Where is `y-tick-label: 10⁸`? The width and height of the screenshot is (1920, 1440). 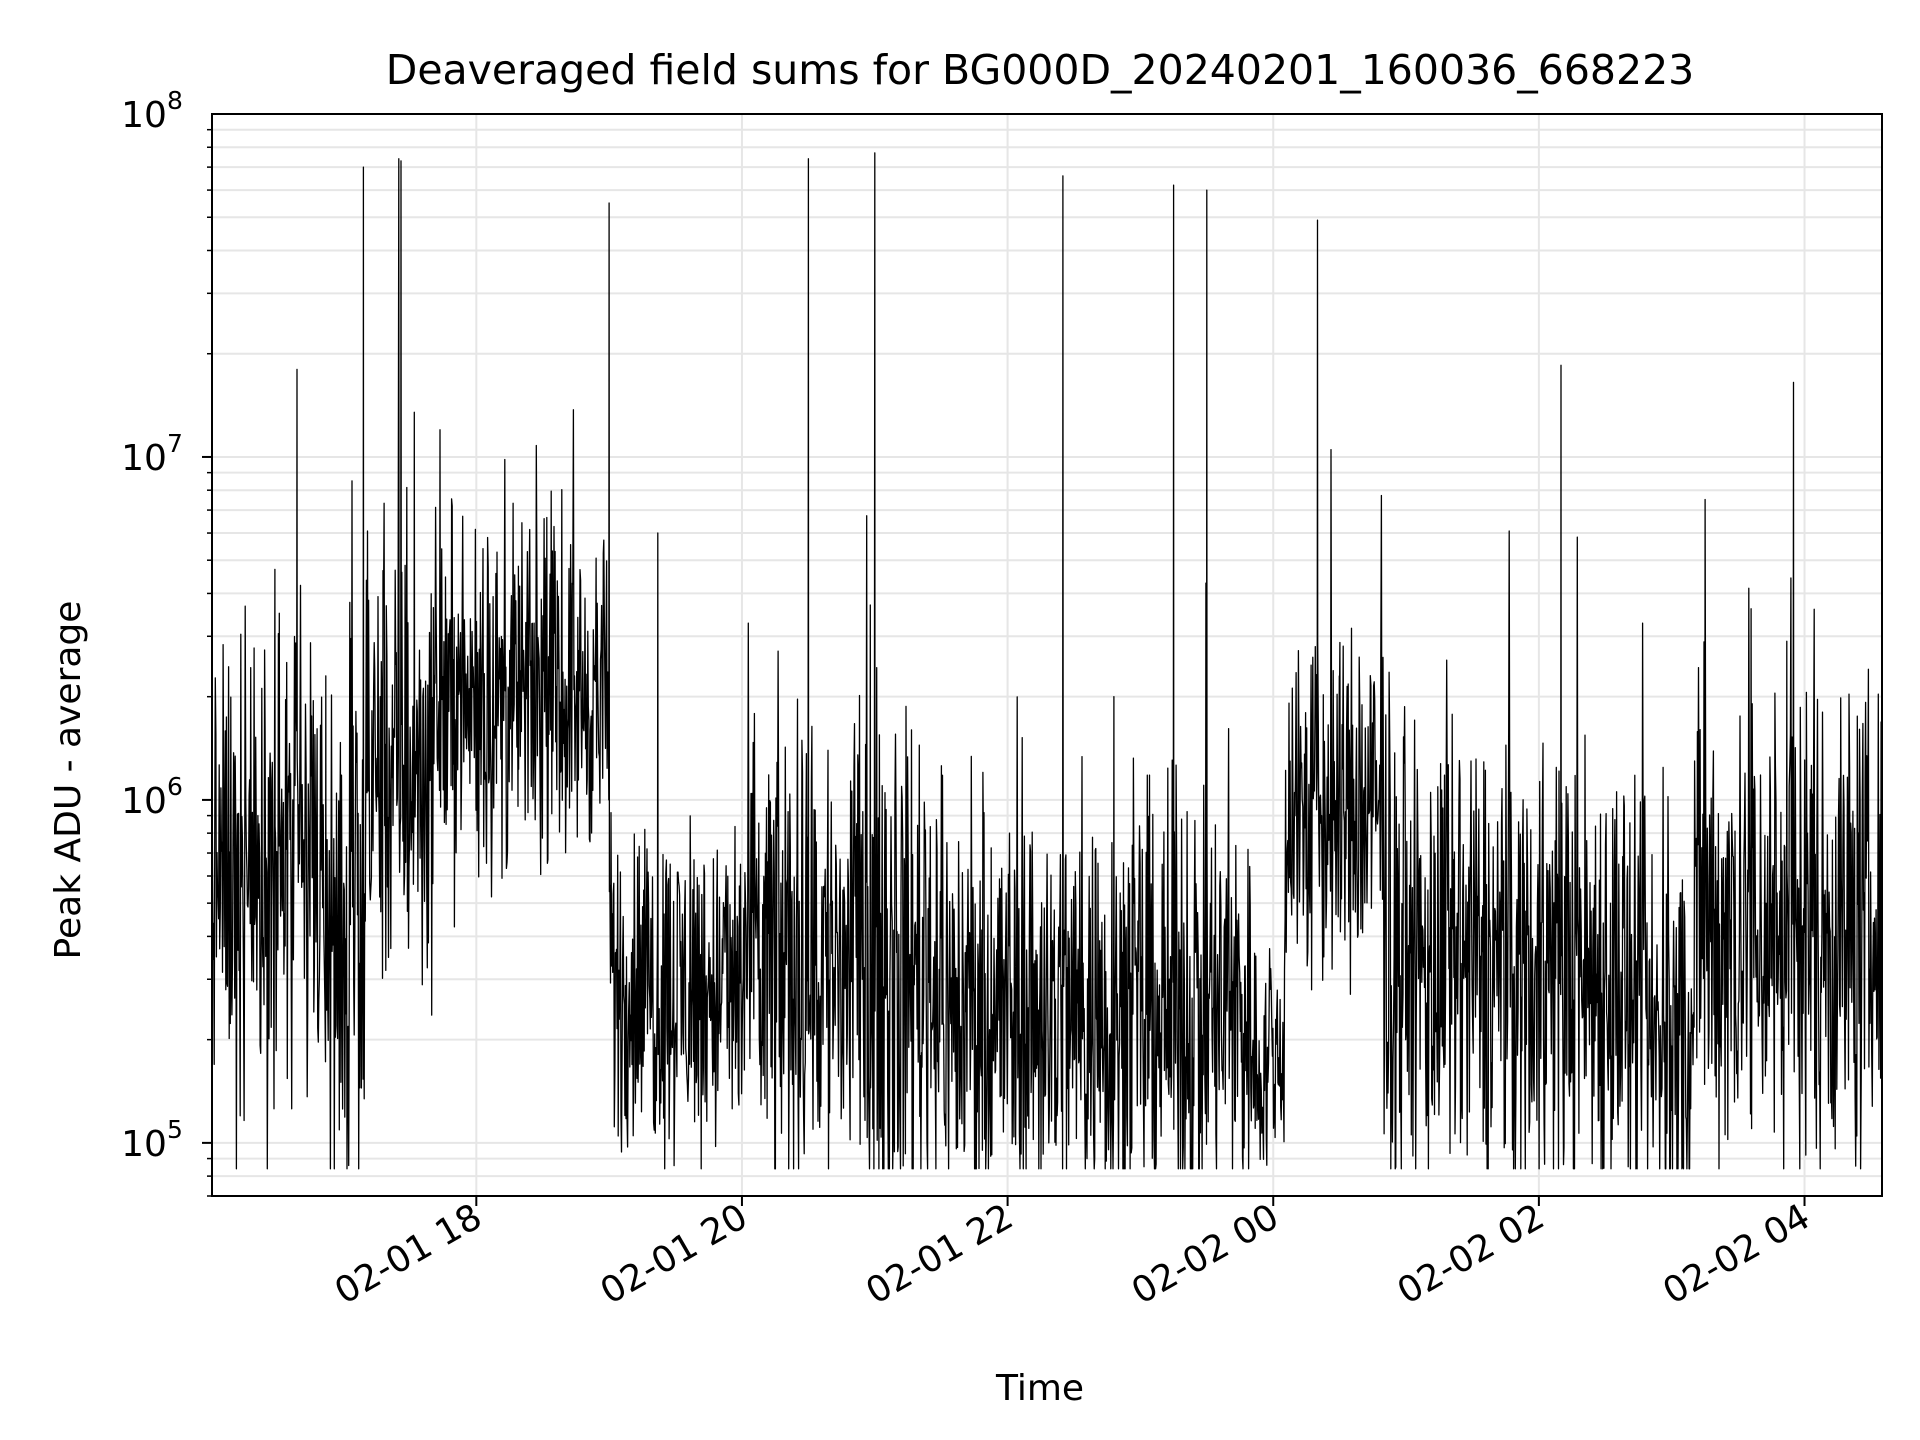
y-tick-label: 10⁸ is located at coordinates (152, 111).